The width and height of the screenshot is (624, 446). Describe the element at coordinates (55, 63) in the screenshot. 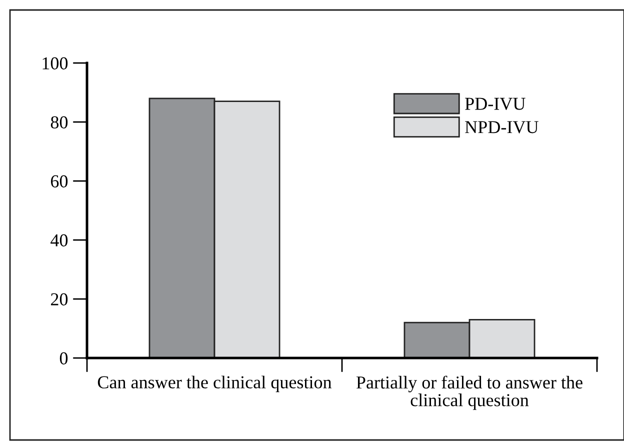

I see `y-tick-label: 100` at that location.